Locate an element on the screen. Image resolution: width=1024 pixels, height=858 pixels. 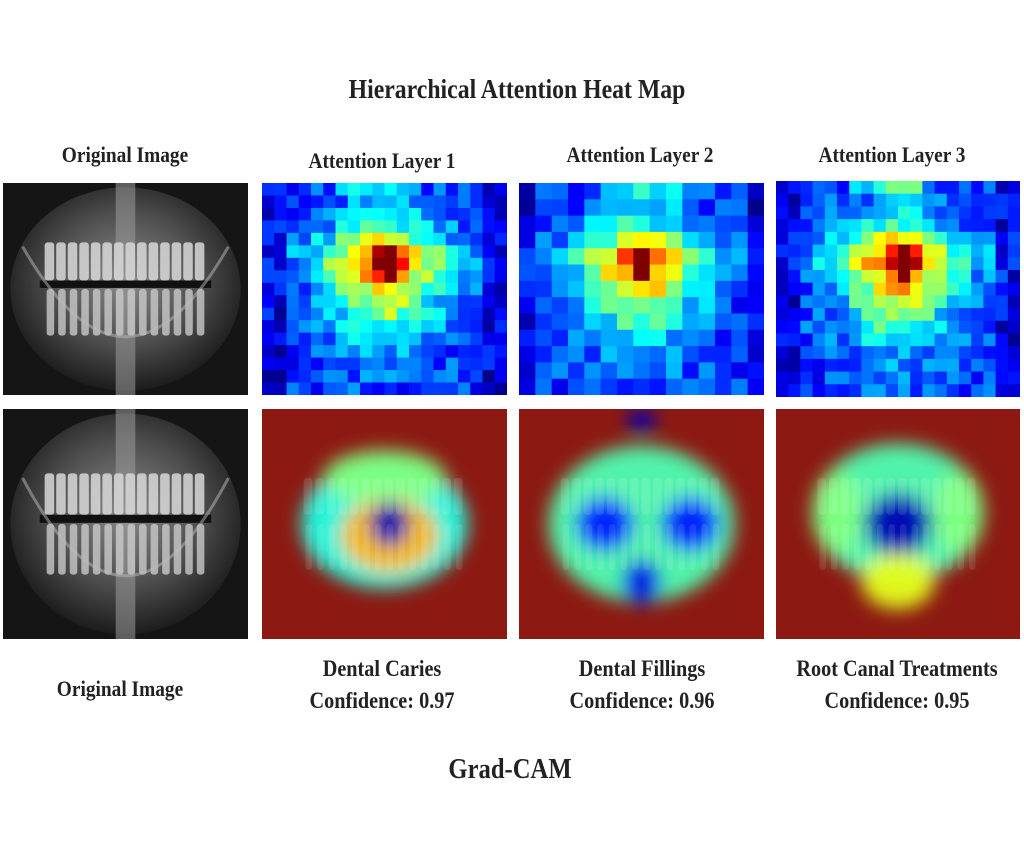
figure-title: Hierarchical Attention Heat Map is located at coordinates (517, 89).